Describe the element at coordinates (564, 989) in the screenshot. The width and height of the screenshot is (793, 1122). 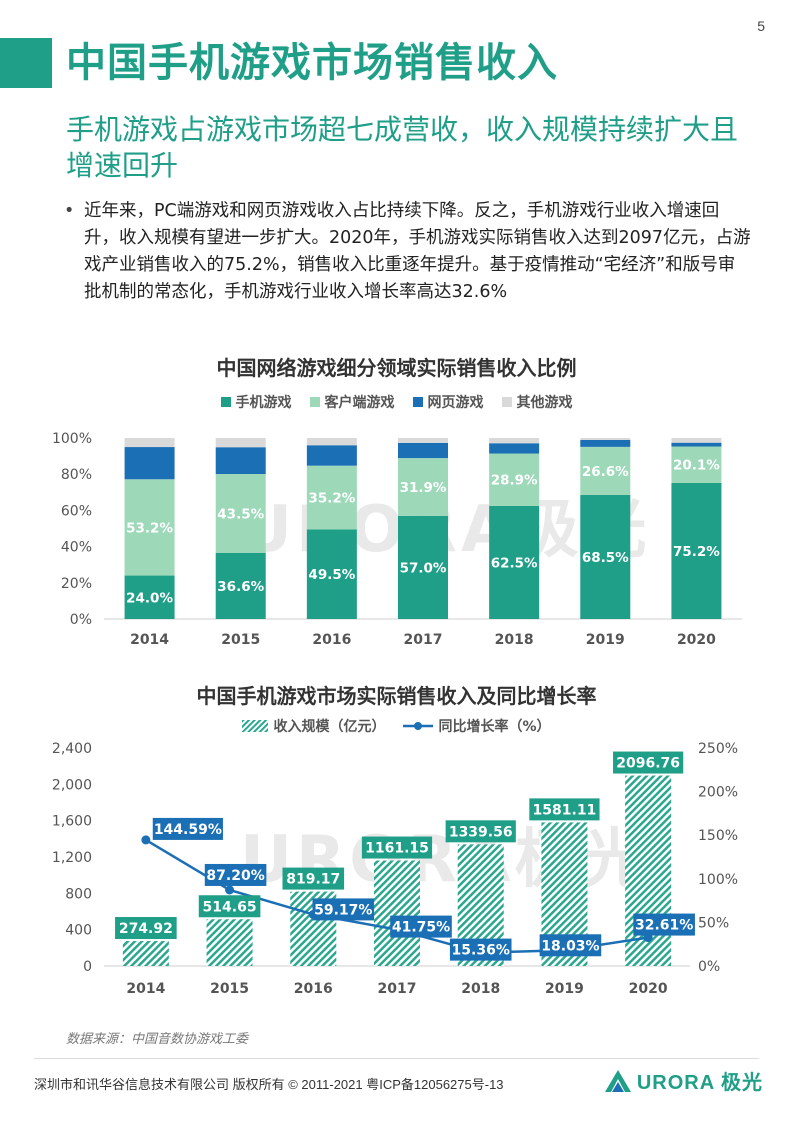
I see `x-tick-label: 2019` at that location.